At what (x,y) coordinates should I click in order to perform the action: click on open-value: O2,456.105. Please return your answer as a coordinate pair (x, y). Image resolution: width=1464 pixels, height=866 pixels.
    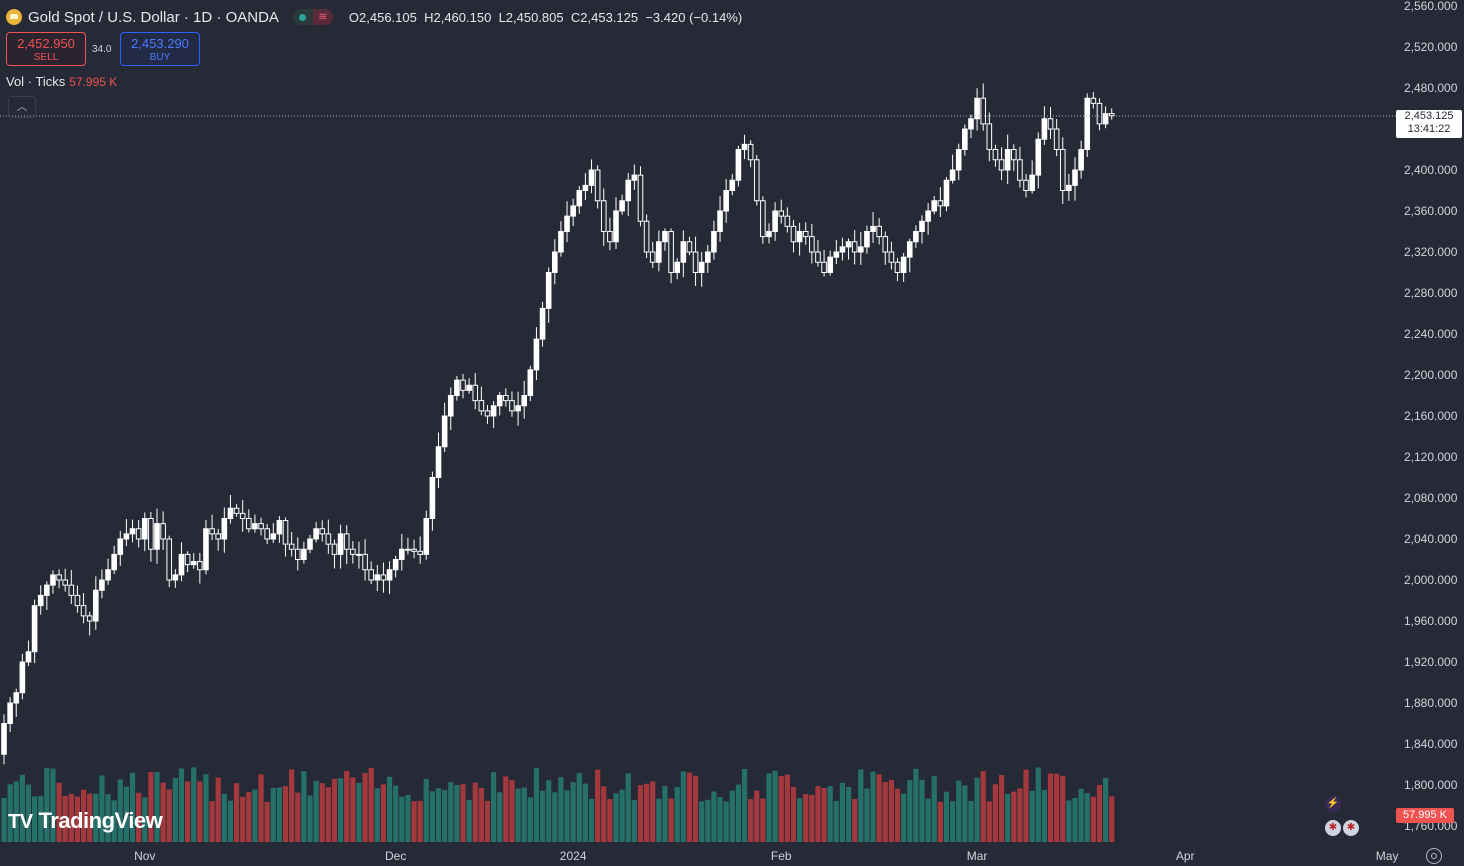
    Looking at the image, I should click on (382, 17).